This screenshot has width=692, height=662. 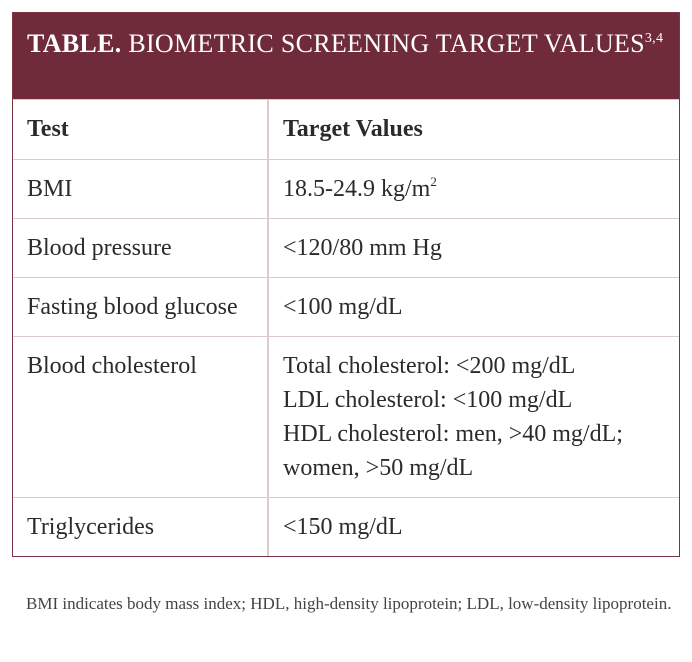 I want to click on header-cell: Test, so click(x=141, y=129).